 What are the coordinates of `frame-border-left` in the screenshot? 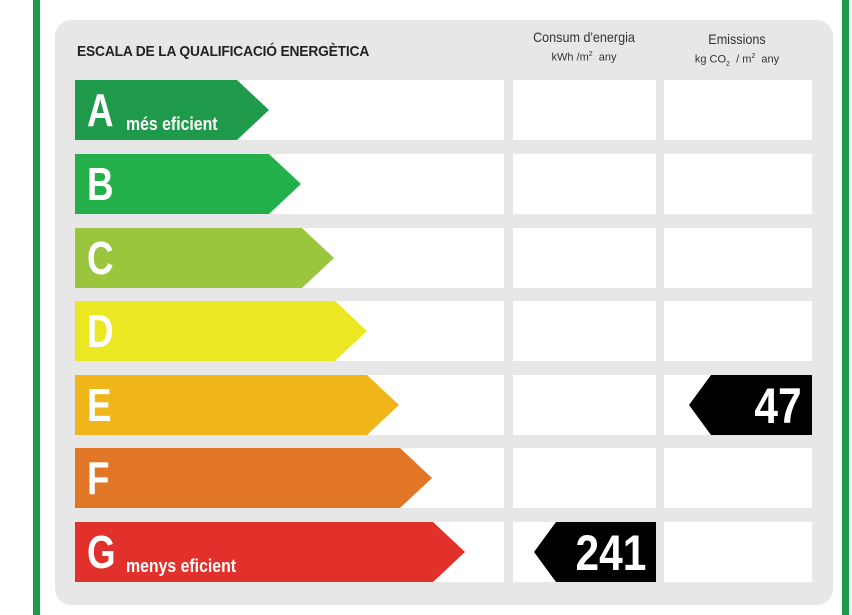 It's located at (36, 307).